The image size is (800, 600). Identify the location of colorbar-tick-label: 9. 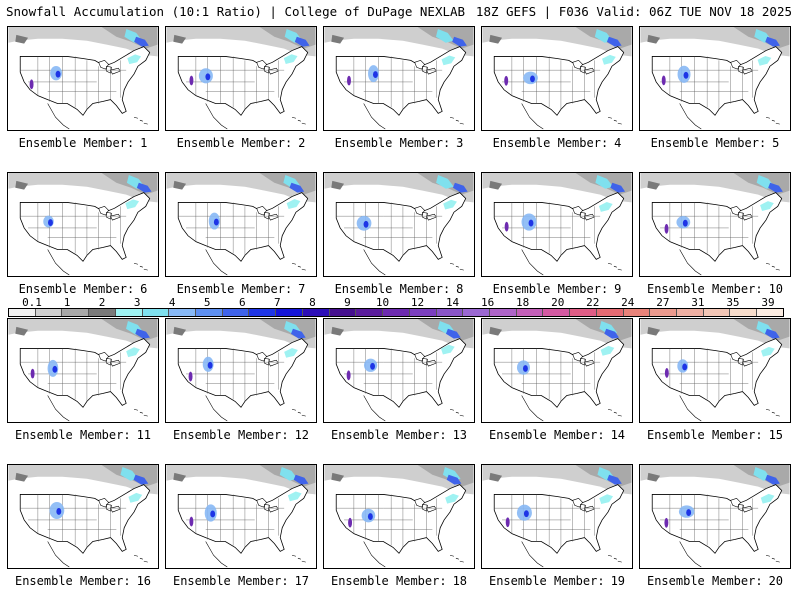
(347, 302).